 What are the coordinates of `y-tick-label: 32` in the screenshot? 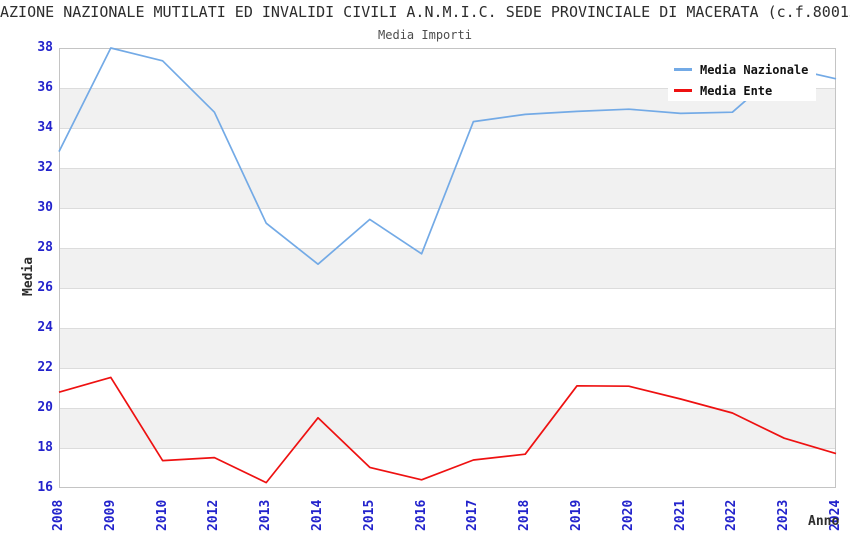 It's located at (45, 167).